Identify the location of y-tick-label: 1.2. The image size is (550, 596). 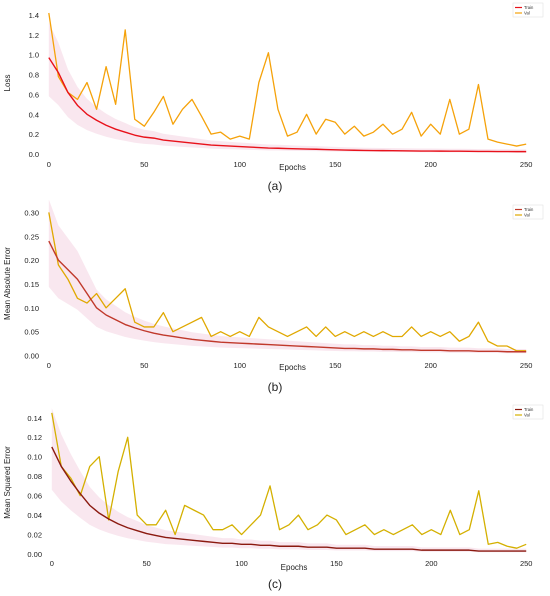
(34, 35).